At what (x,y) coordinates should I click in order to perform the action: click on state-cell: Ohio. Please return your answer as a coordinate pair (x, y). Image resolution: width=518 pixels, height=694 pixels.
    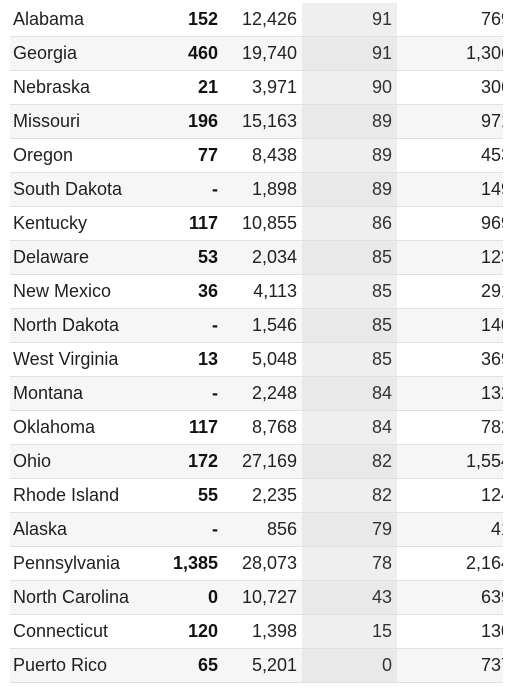
    Looking at the image, I should click on (32, 461).